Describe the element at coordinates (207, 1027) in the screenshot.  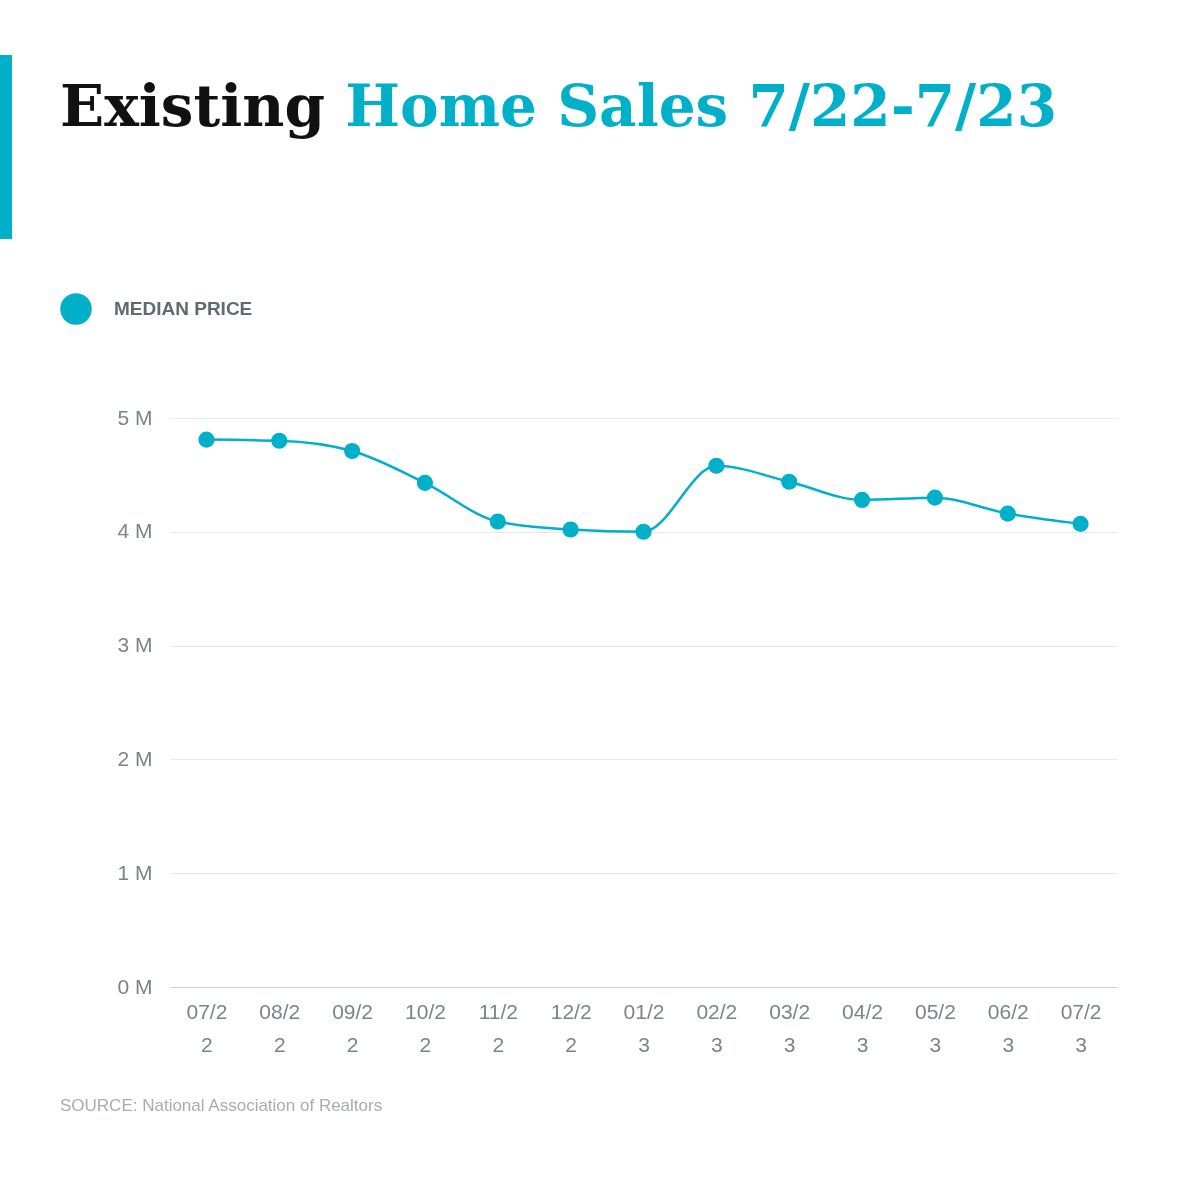
I see `x-tick-label: 07/22` at that location.